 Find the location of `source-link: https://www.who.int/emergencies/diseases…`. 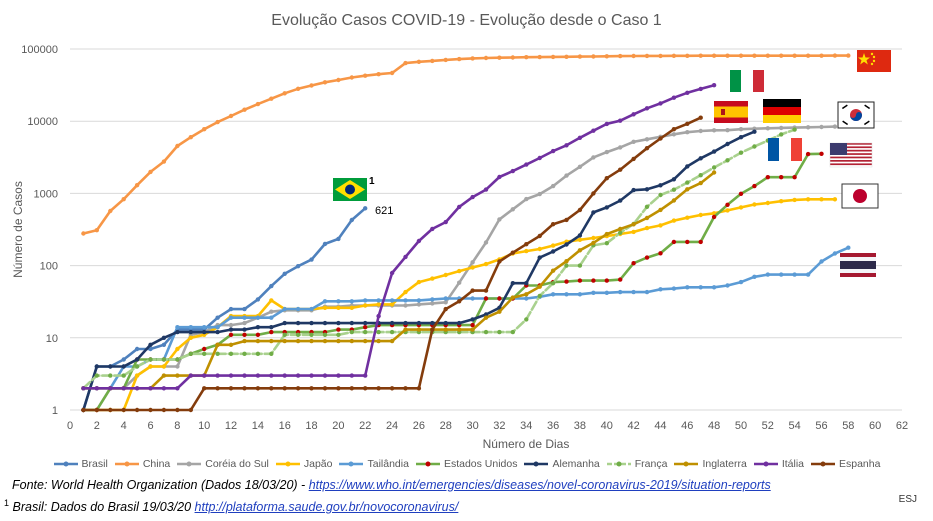

source-link: https://www.who.int/emergencies/diseases… is located at coordinates (539, 485).